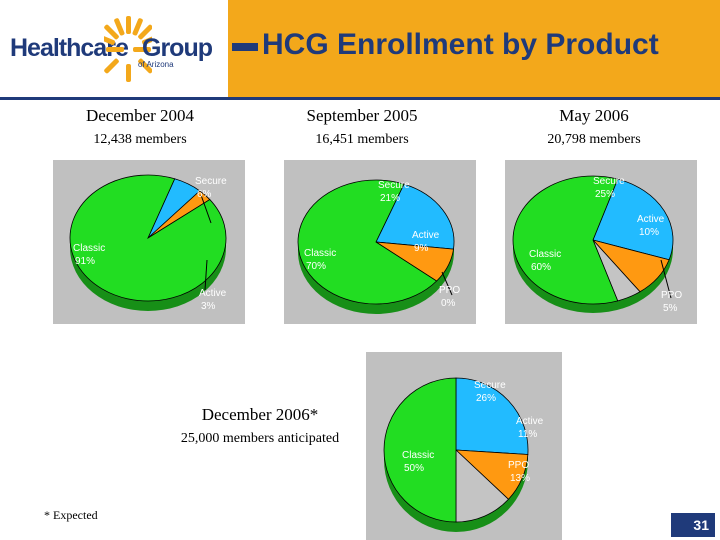 The height and width of the screenshot is (540, 720). I want to click on period-sep-2005: September 2005 16,451 members, so click(362, 127).